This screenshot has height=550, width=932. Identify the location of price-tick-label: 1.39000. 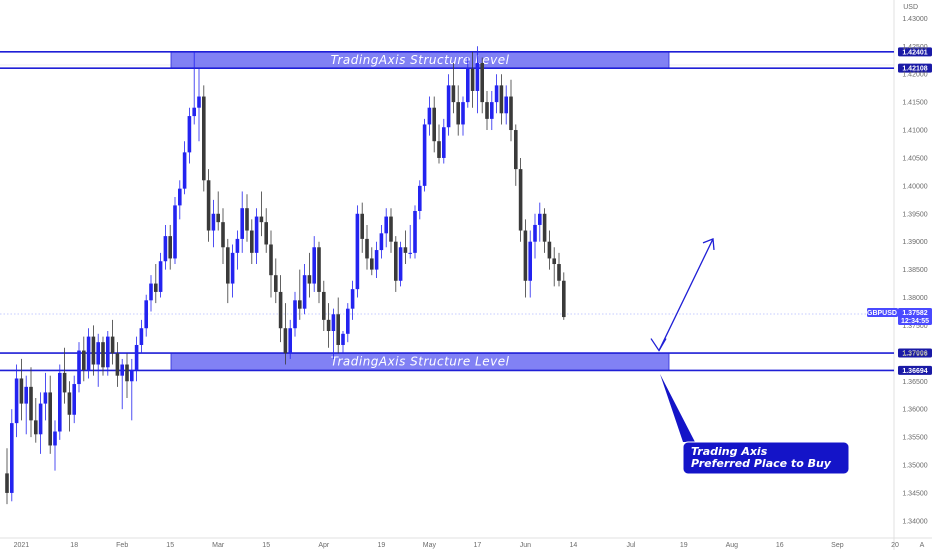
(914, 242).